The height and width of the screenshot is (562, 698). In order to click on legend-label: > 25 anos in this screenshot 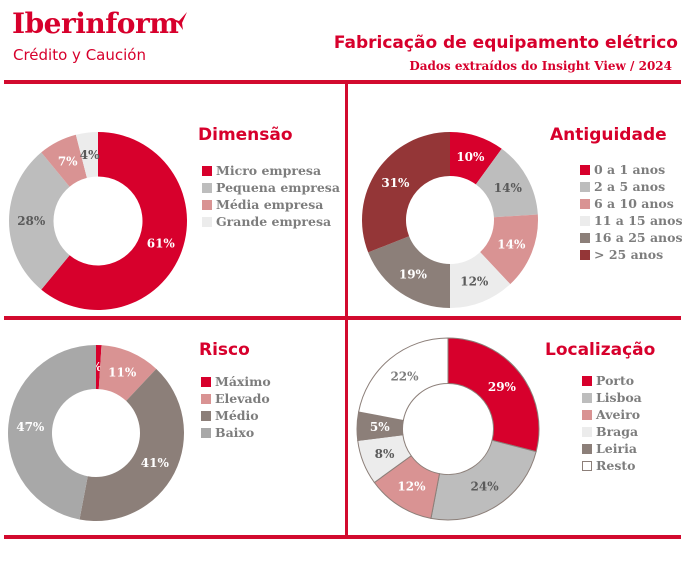, I will do `click(629, 254)`.